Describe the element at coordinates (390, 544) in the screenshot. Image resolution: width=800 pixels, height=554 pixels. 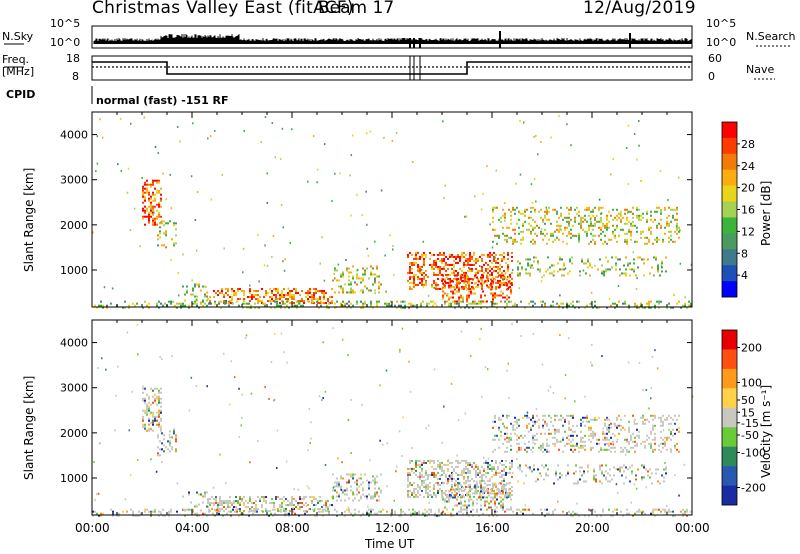
I see `x-axis-title: Time UT` at that location.